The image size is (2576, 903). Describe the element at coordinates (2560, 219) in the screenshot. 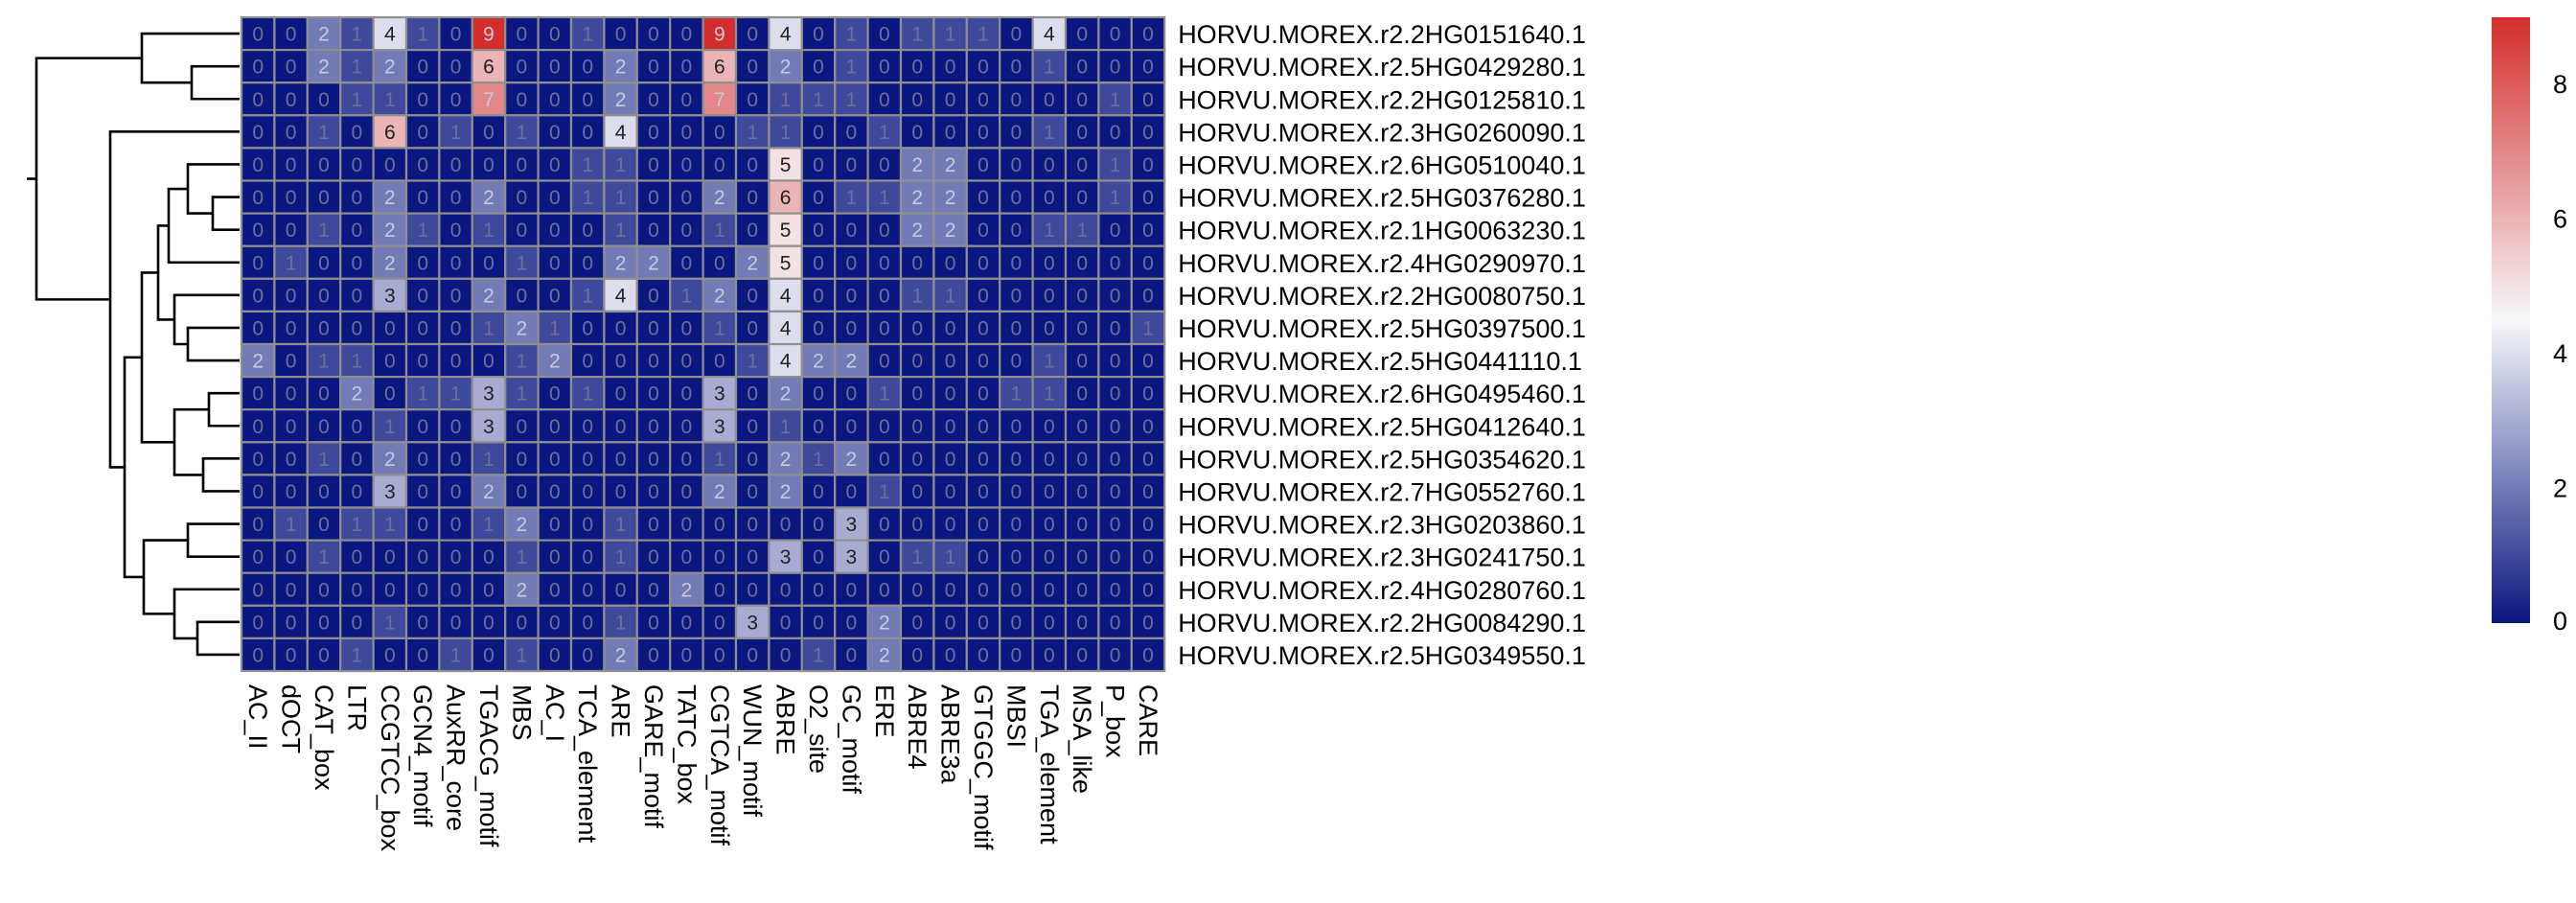

I see `legend-tick-label: 6` at that location.